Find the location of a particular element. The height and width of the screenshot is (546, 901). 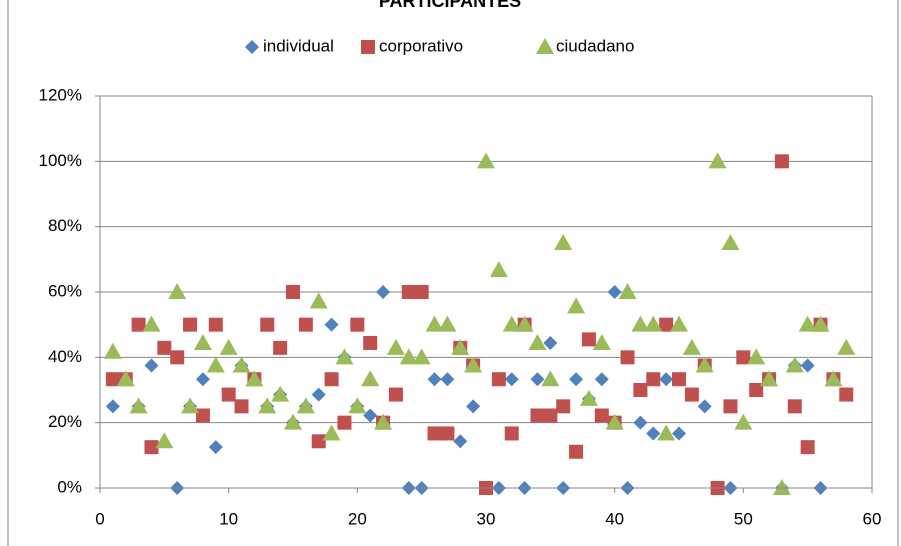

legend-label: individual is located at coordinates (298, 45).